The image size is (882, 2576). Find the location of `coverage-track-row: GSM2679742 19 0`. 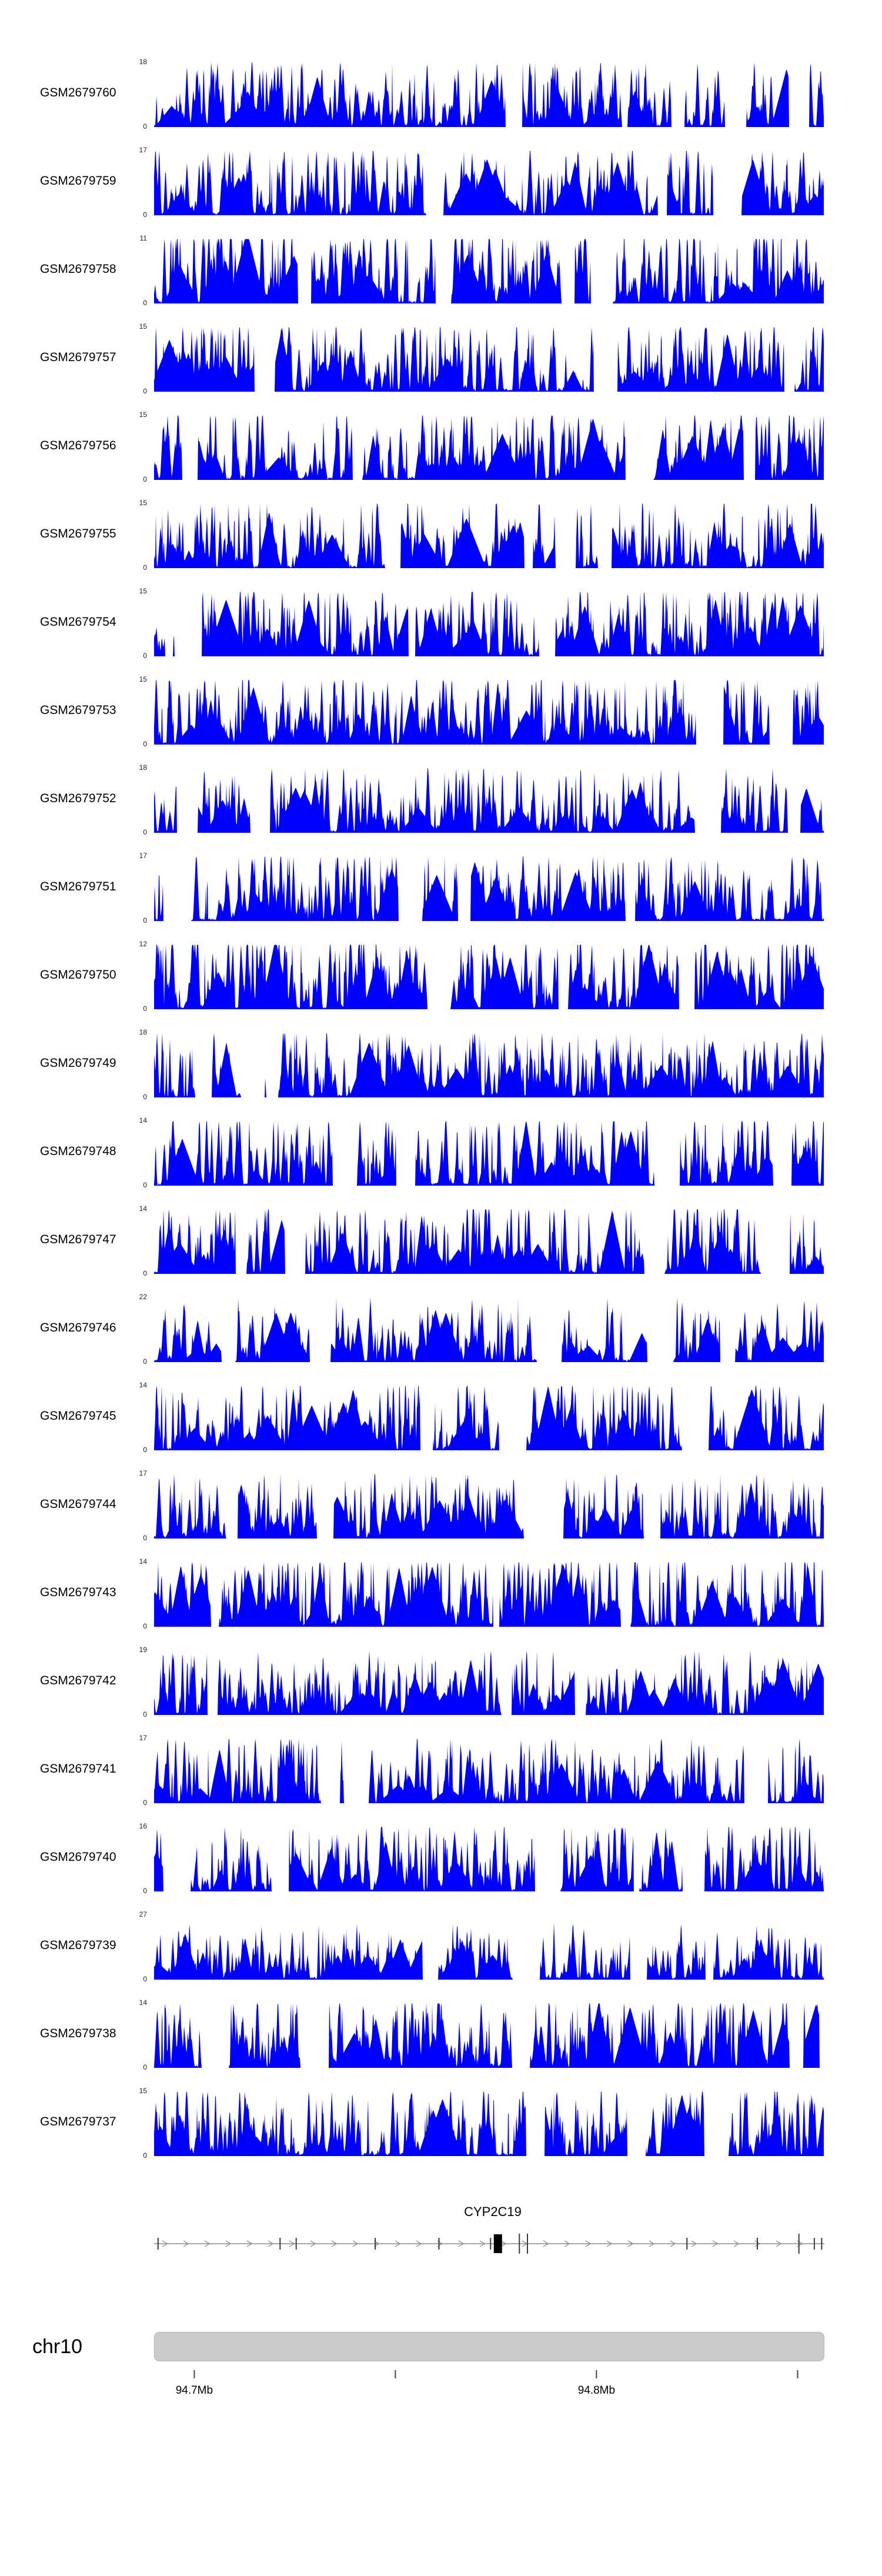

coverage-track-row: GSM2679742 19 0 is located at coordinates (441, 1677).